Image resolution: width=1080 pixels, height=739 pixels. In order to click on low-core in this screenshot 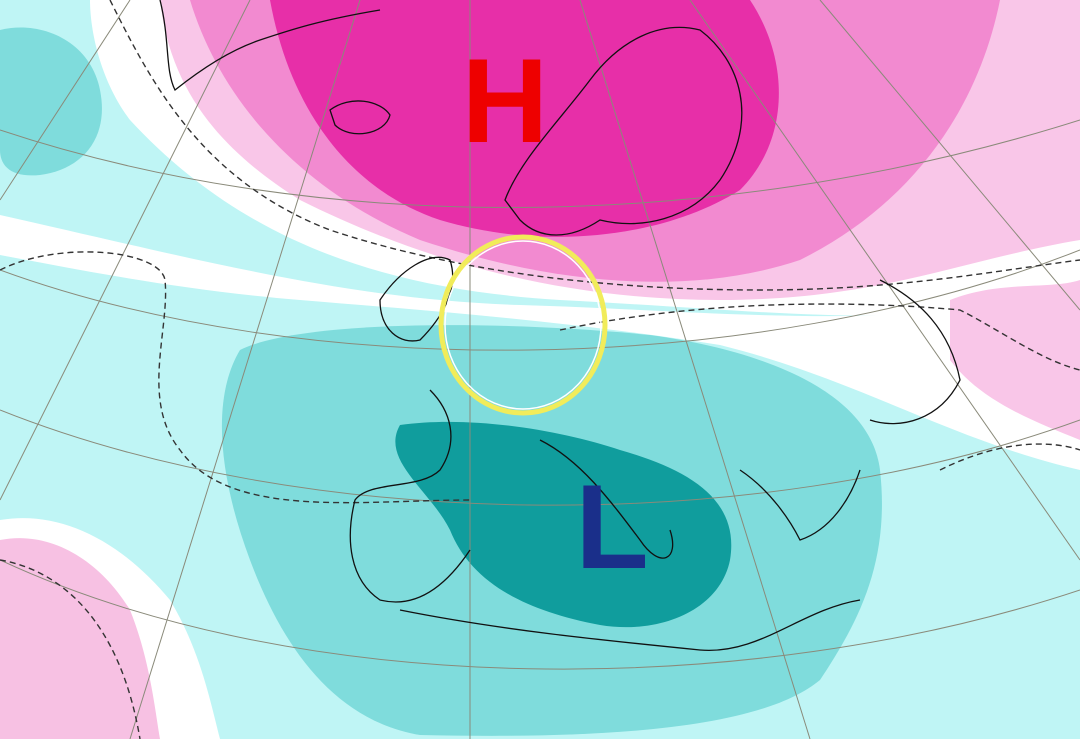, I will do `click(563, 524)`.